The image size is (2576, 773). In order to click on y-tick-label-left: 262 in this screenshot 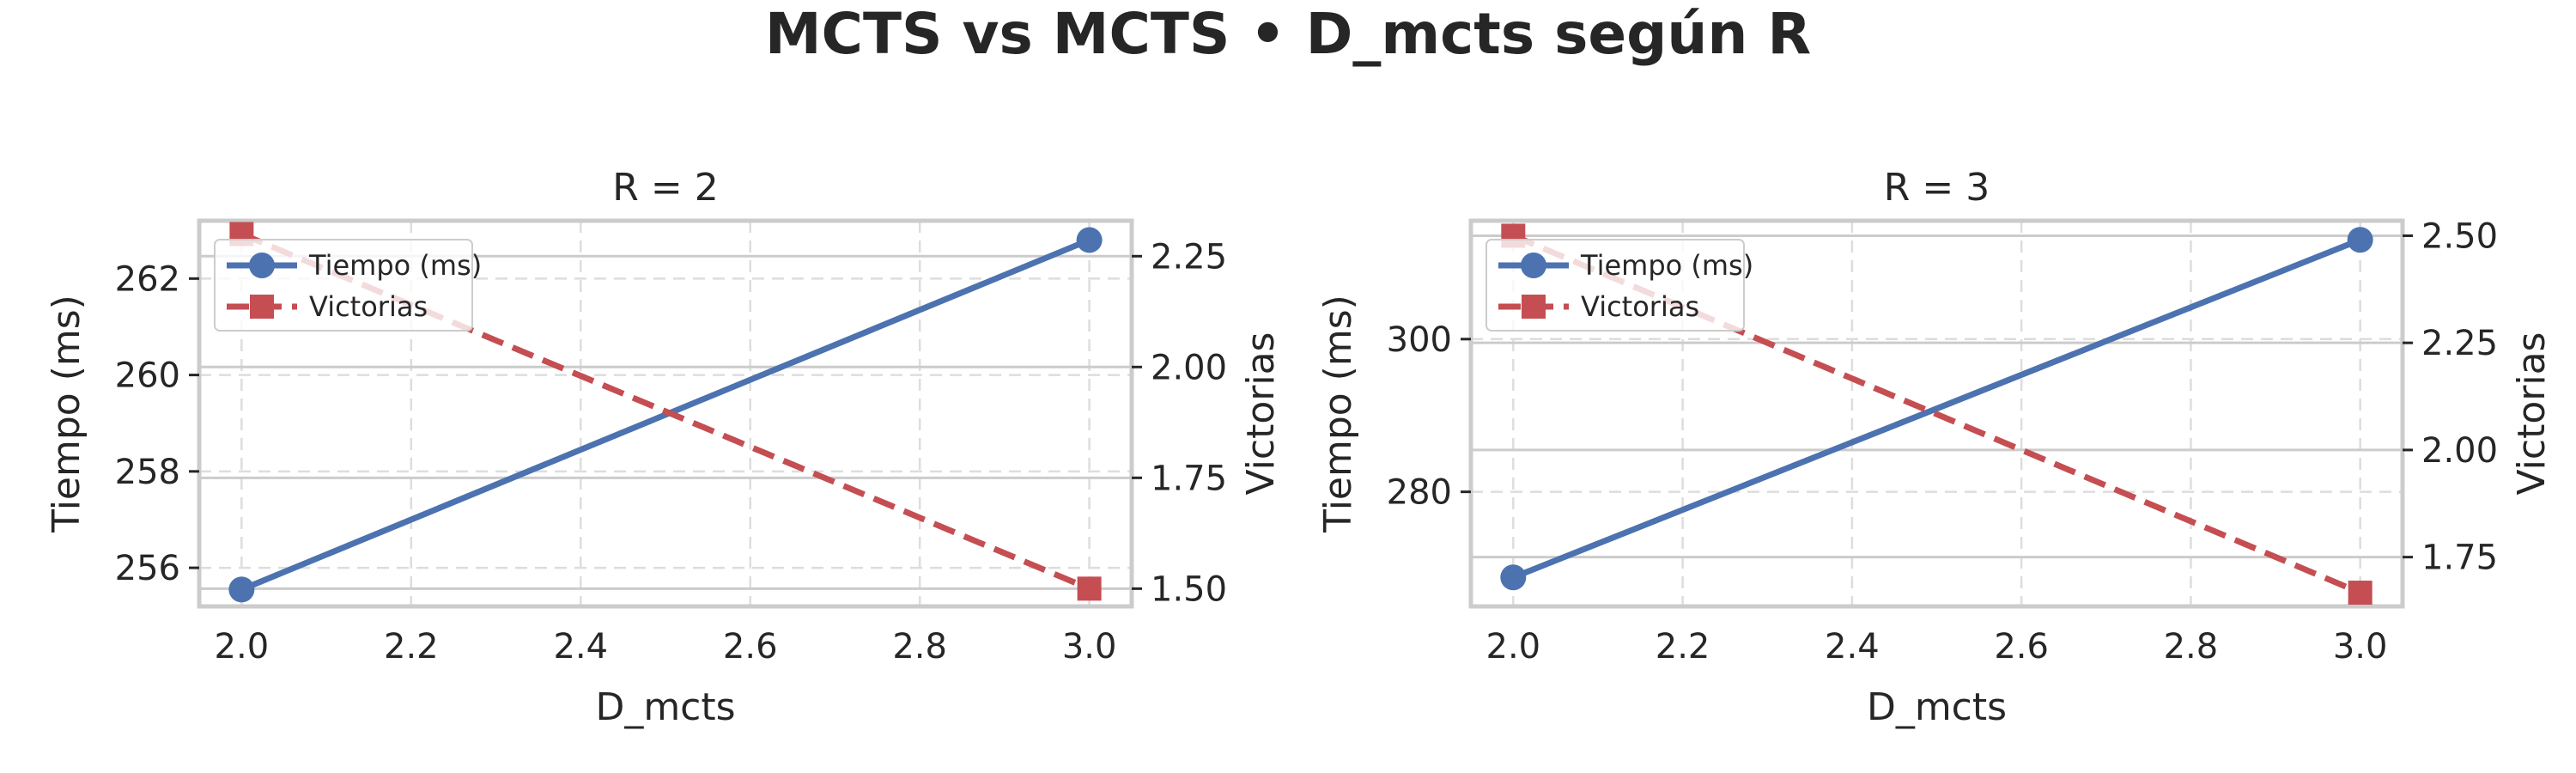, I will do `click(148, 279)`.